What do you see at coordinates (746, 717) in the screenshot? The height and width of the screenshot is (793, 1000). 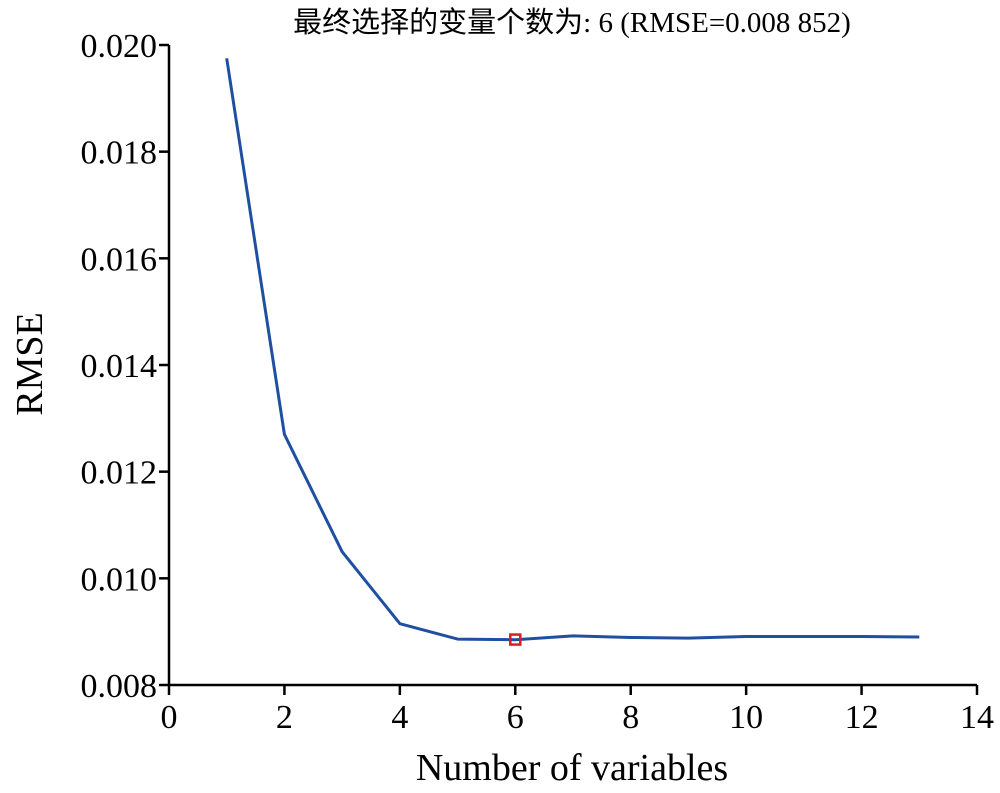 I see `x-tick-label: 10` at bounding box center [746, 717].